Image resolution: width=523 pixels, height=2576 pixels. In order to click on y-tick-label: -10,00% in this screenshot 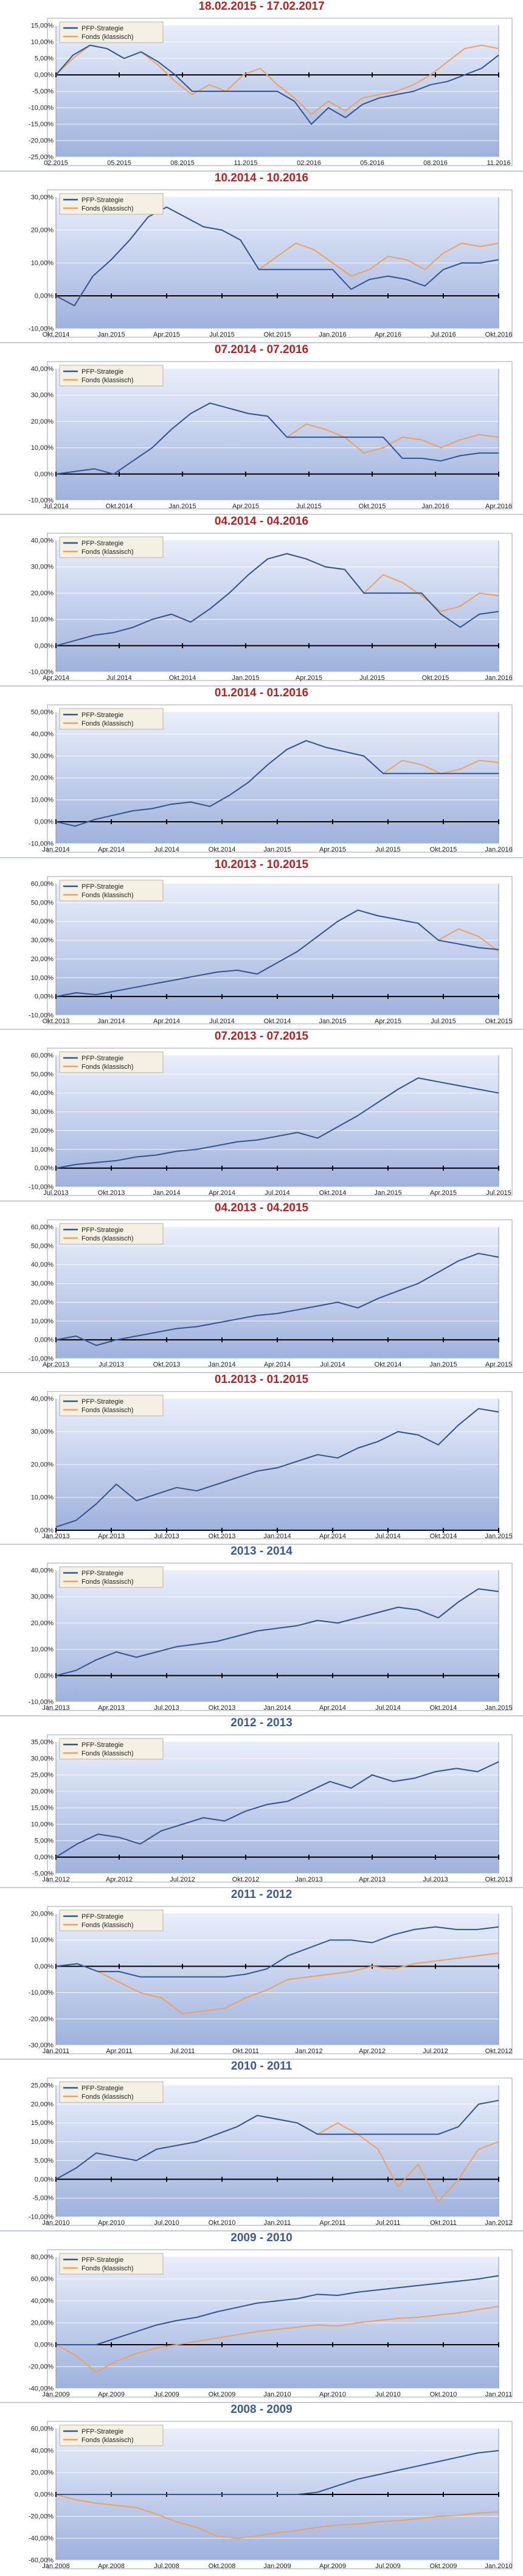, I will do `click(41, 672)`.